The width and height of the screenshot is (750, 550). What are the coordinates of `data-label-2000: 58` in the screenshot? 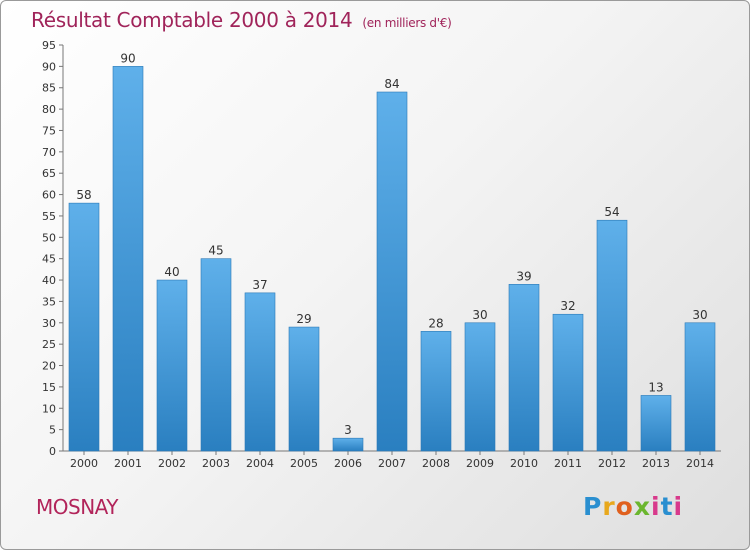 It's located at (83, 195).